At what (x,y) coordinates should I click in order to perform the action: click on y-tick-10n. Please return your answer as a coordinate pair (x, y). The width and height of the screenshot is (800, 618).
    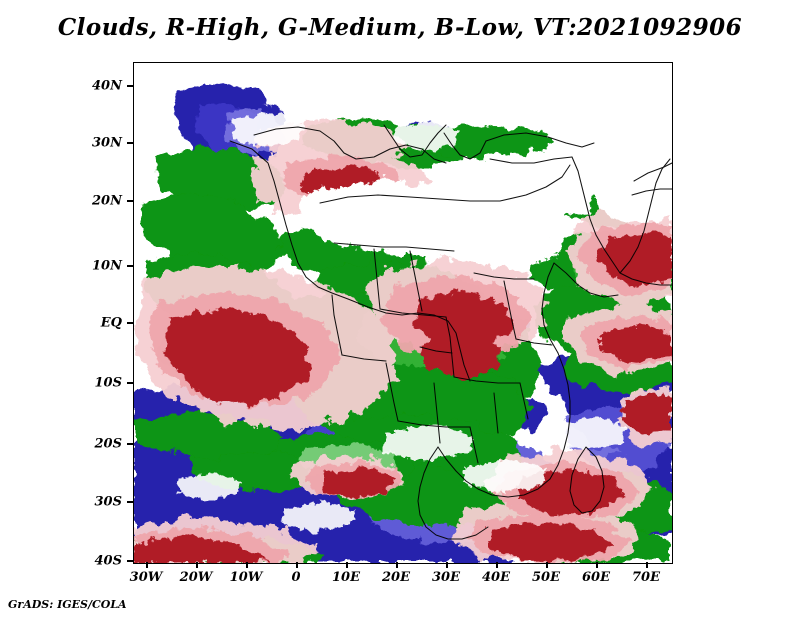
    Looking at the image, I should click on (130, 266).